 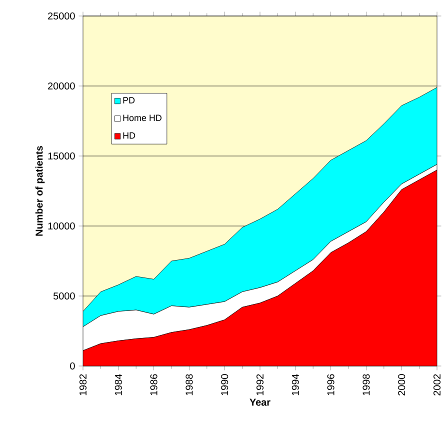 I want to click on x-tick-label: 1988, so click(x=189, y=385).